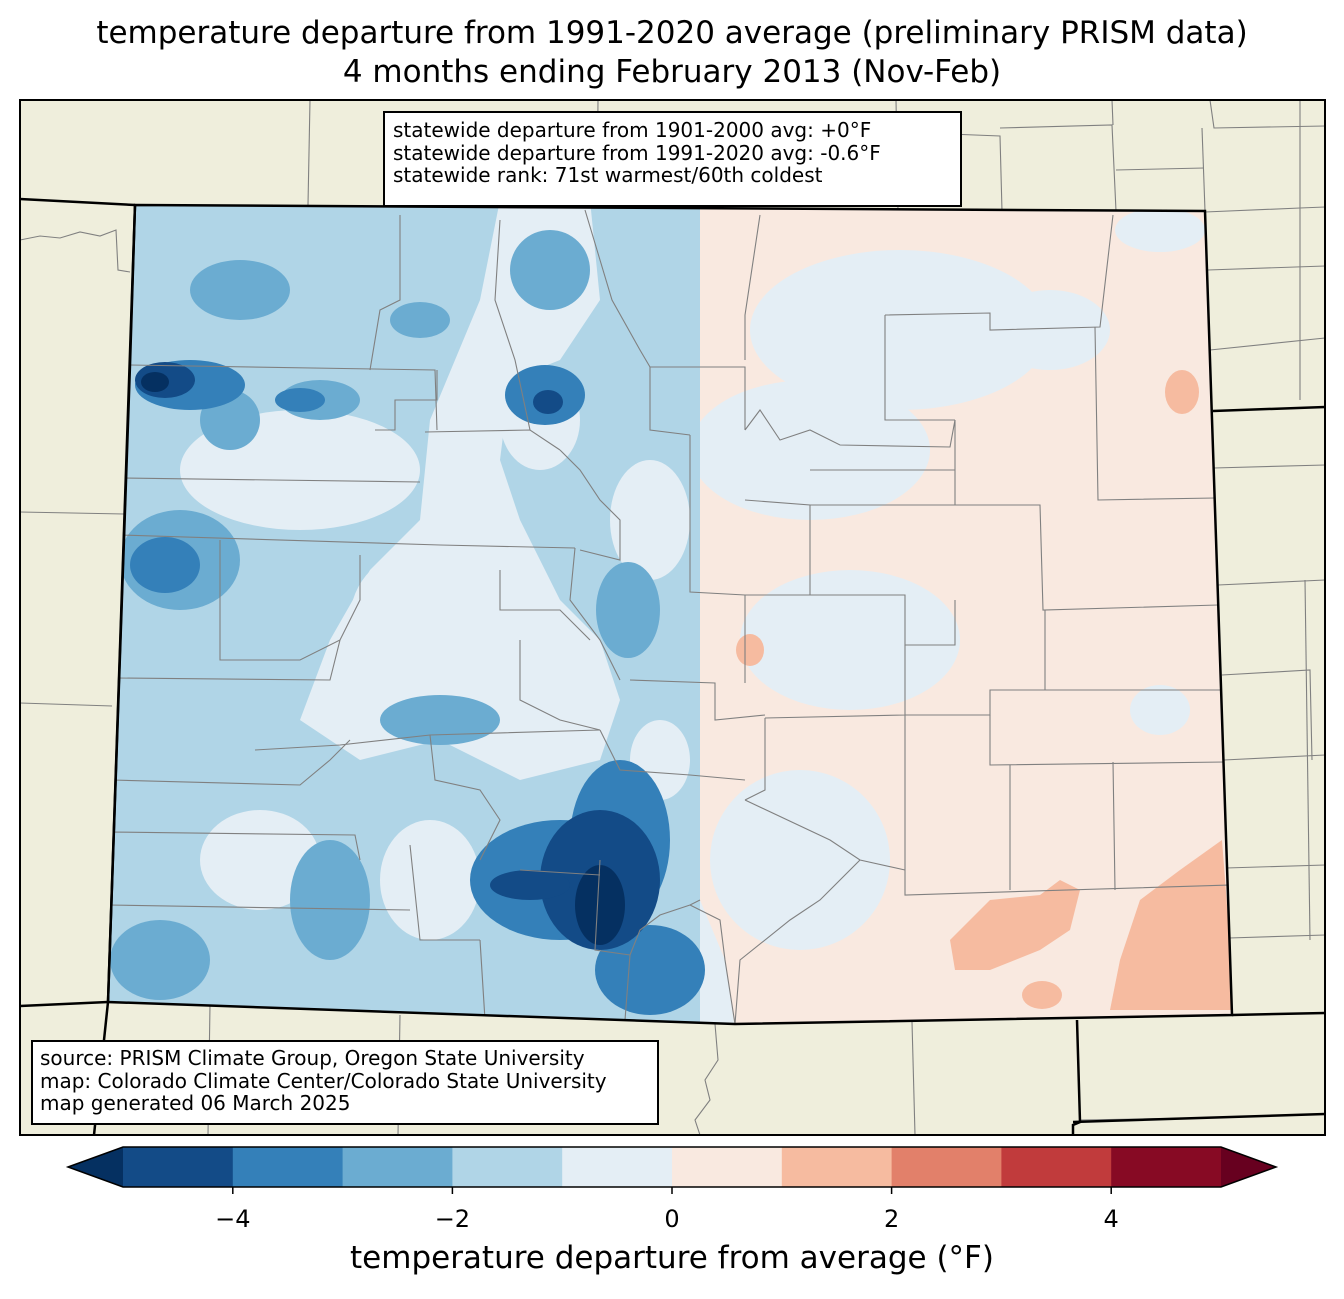  Describe the element at coordinates (672, 1219) in the screenshot. I see `colorbar-tick-label: 0` at that location.